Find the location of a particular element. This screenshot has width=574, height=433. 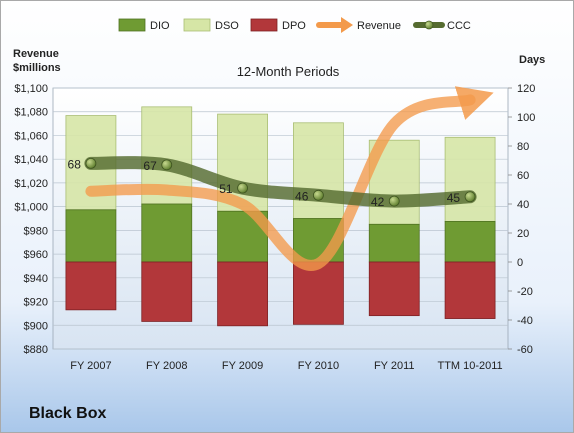

x-tick-label: FY 2007 is located at coordinates (90, 366).